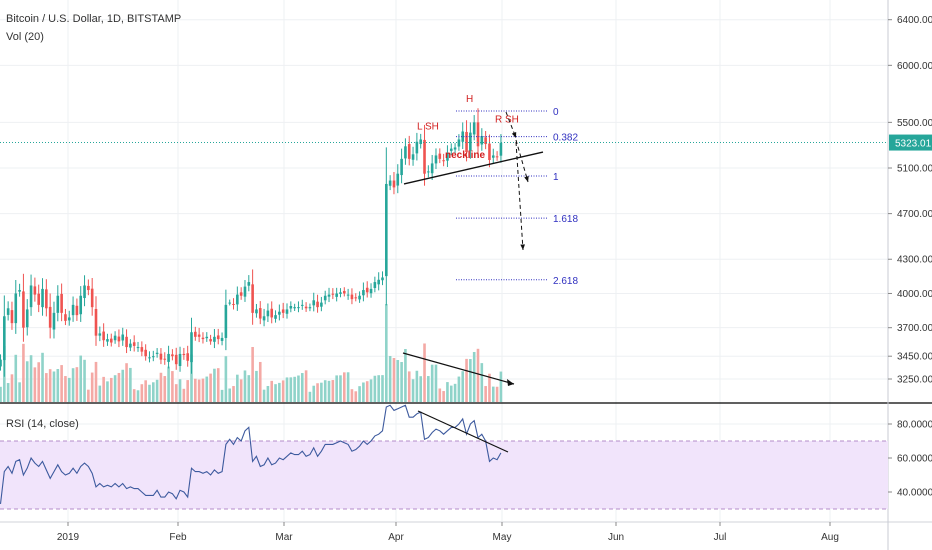 This screenshot has width=932, height=550. I want to click on right-shoulder-label: R SH, so click(507, 120).